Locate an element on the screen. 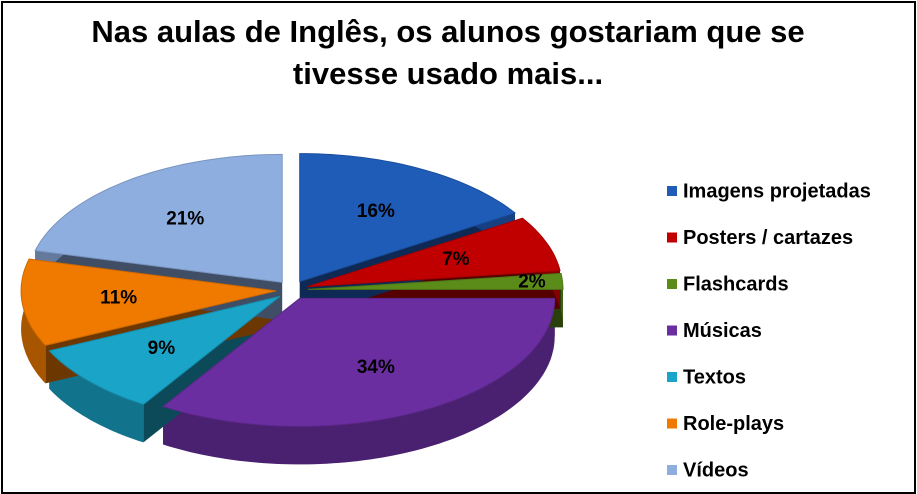  legend-label: Textos is located at coordinates (714, 377).